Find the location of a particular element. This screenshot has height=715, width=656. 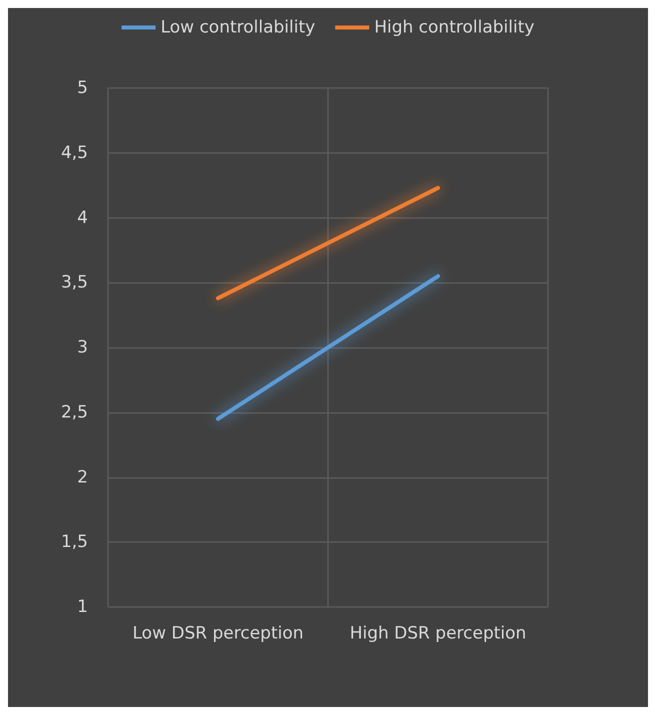

y-tick-label: 1 is located at coordinates (82, 607).